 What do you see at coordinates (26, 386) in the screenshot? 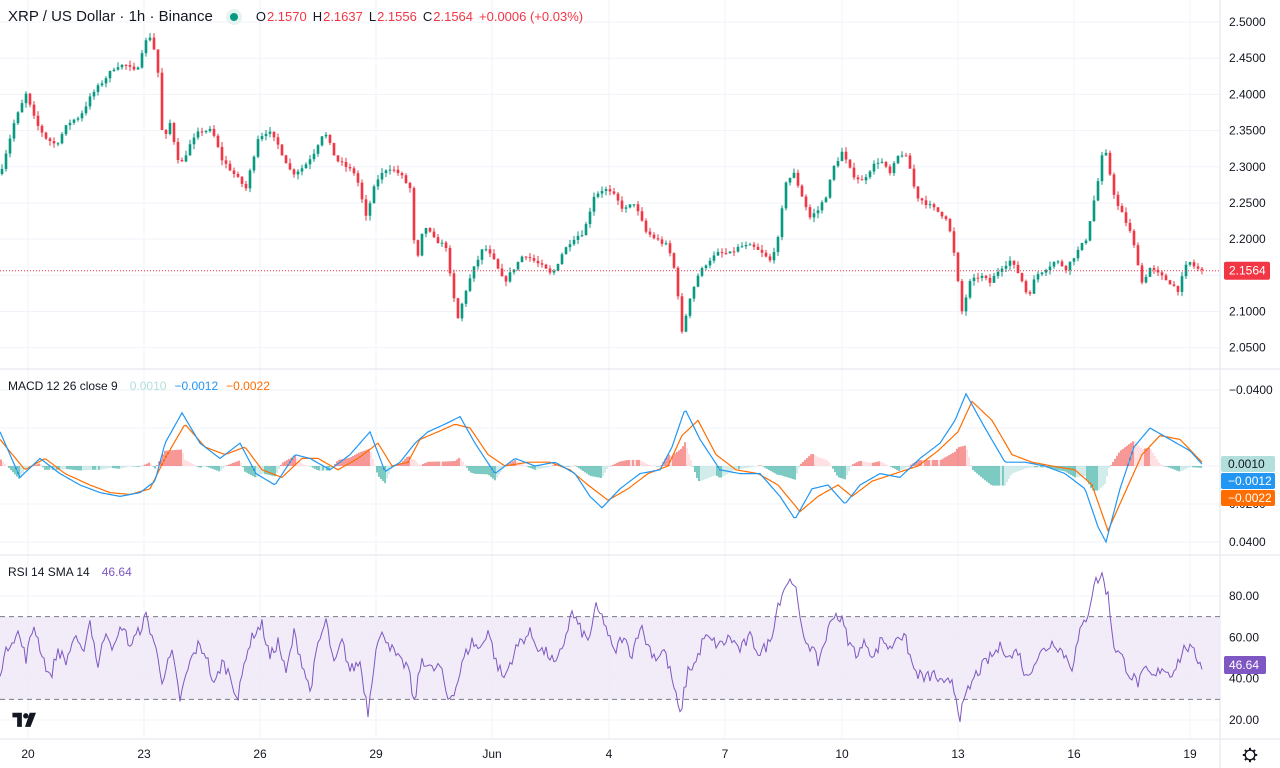
I see `macd-label: MACD` at bounding box center [26, 386].